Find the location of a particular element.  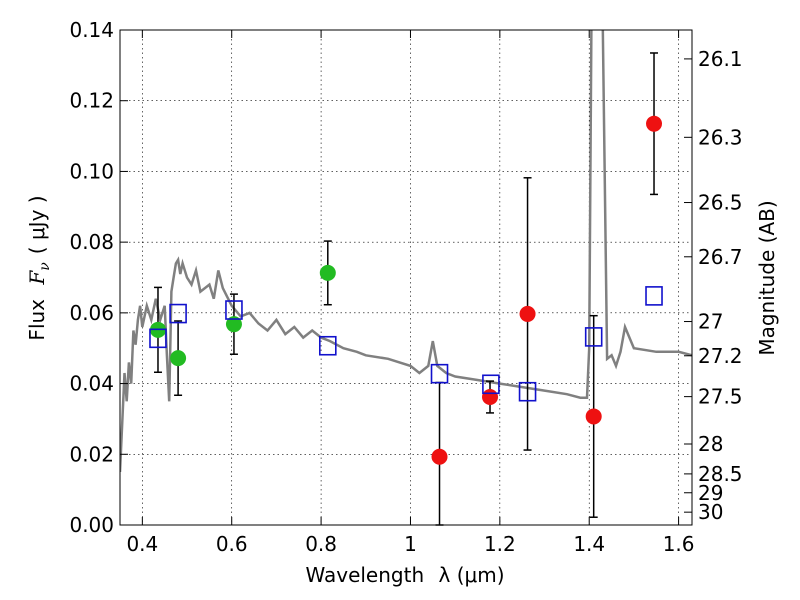

y-axis-label-math-sub: ν is located at coordinates (45, 266).